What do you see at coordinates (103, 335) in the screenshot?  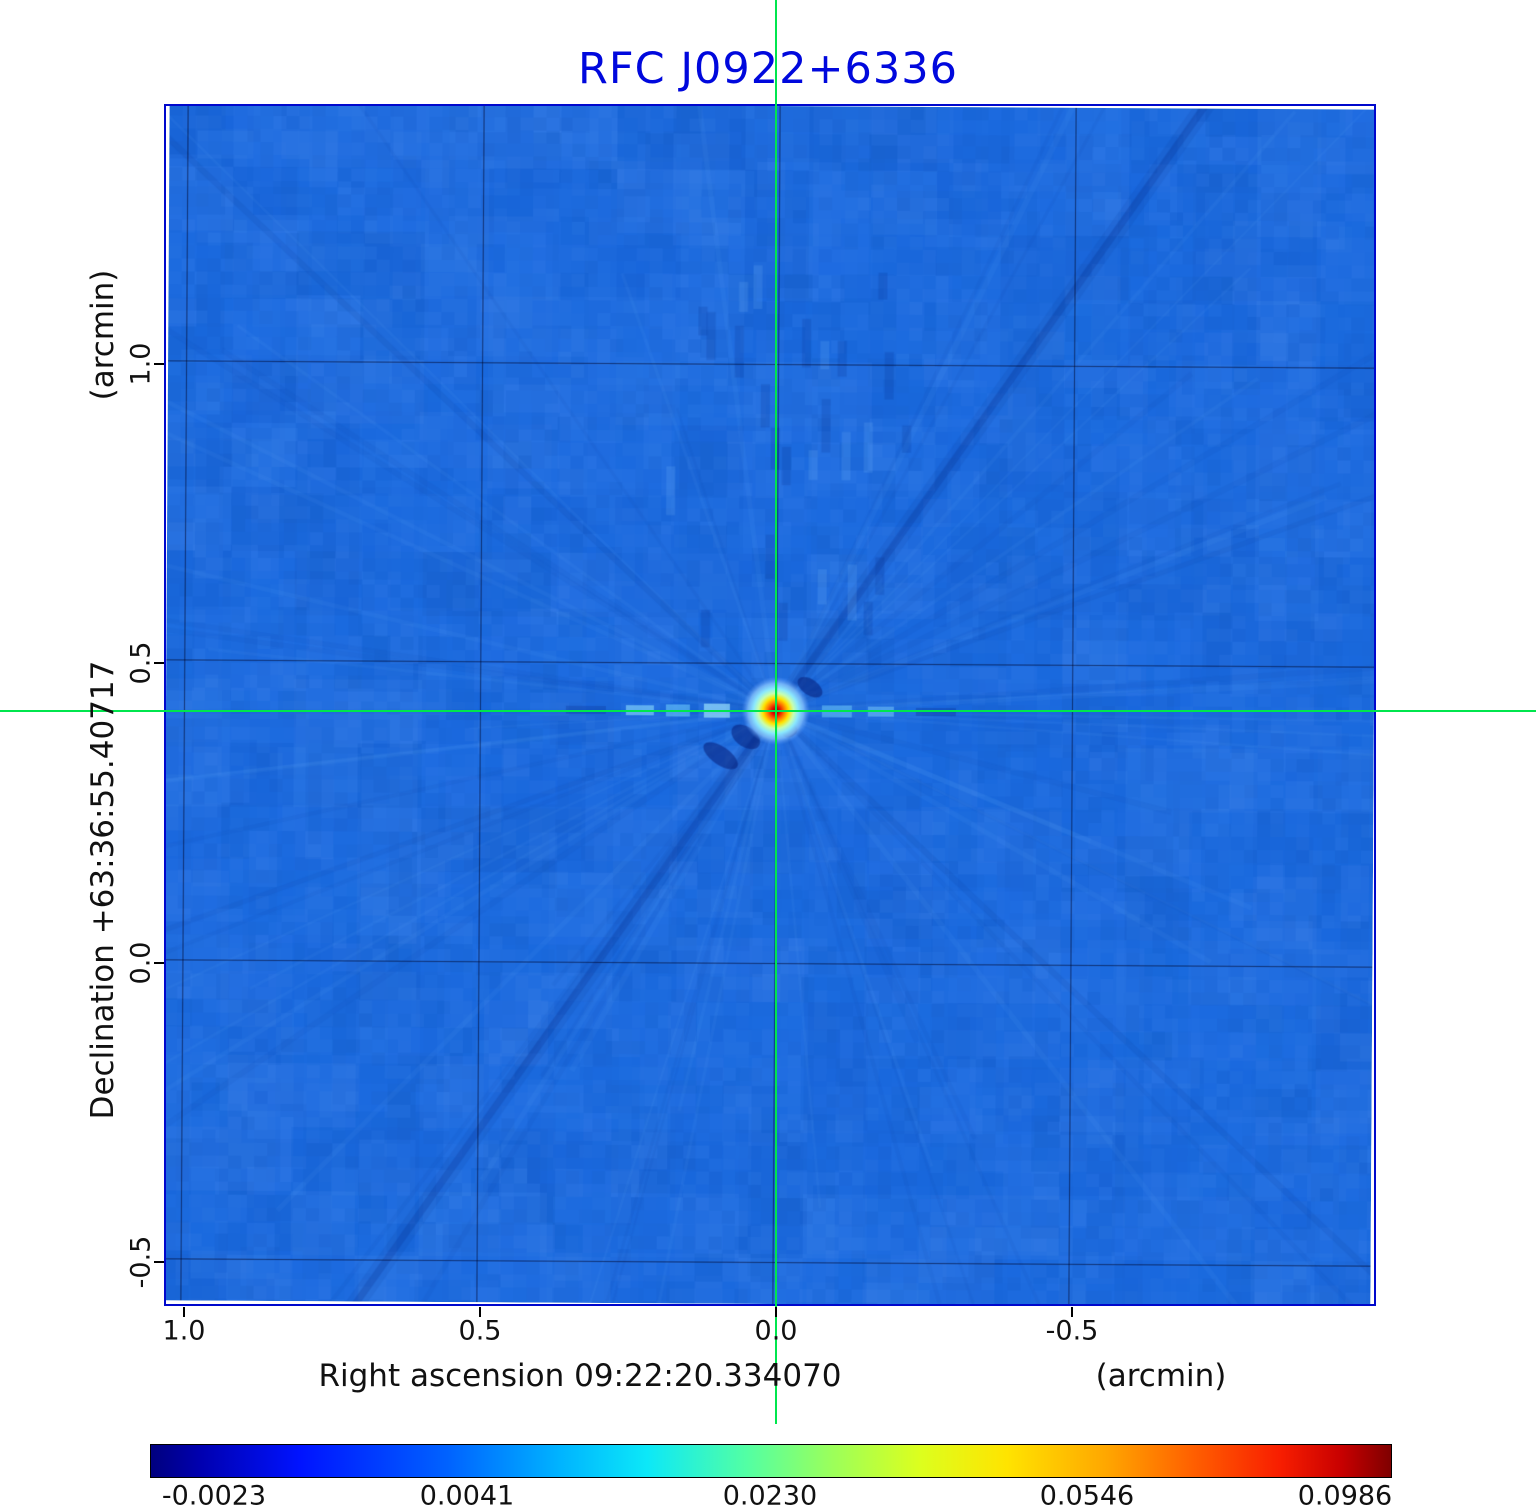 I see `y-axis-unit-label: (arcmin)` at bounding box center [103, 335].